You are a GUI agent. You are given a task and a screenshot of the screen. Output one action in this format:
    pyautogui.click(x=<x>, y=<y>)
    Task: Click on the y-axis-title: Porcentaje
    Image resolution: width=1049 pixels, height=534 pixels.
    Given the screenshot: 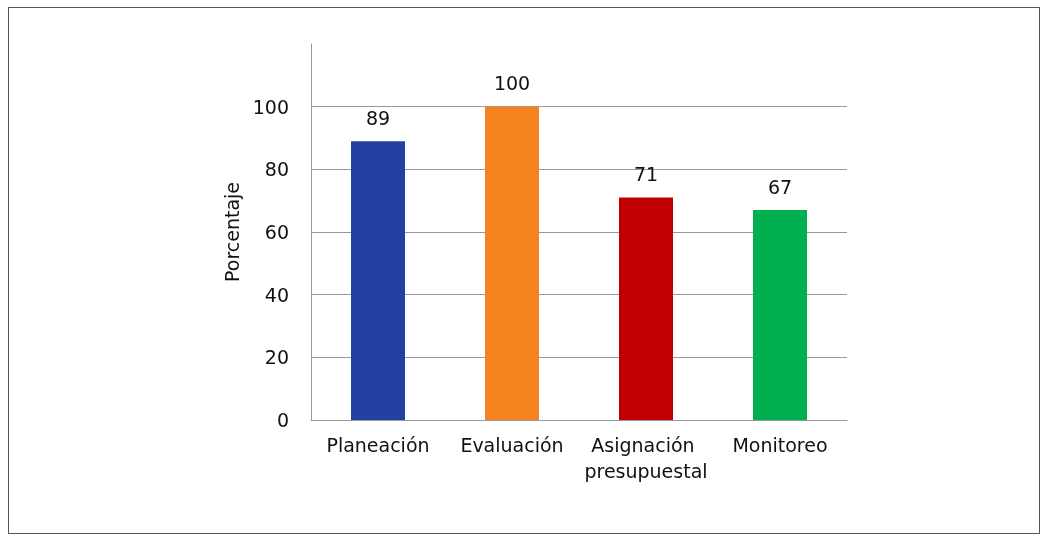 What is the action you would take?
    pyautogui.click(x=232, y=232)
    